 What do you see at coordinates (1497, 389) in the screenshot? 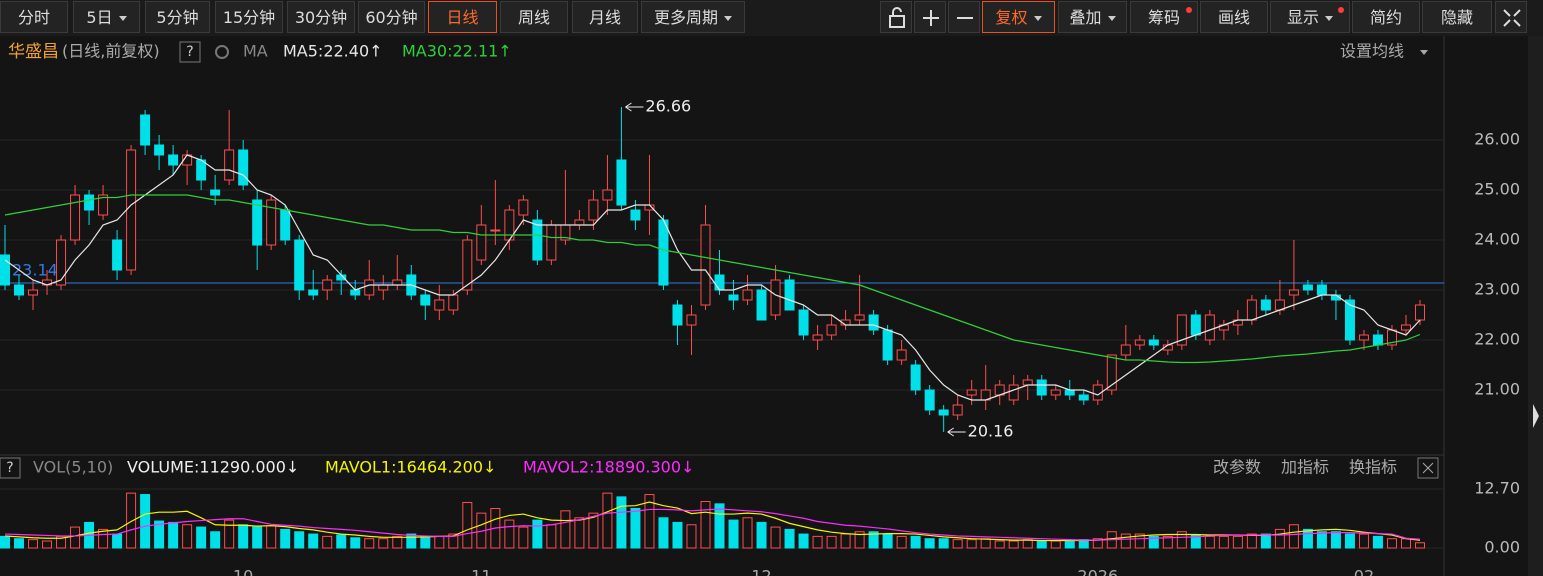
I see `y-tick-label: 21.00` at bounding box center [1497, 389].